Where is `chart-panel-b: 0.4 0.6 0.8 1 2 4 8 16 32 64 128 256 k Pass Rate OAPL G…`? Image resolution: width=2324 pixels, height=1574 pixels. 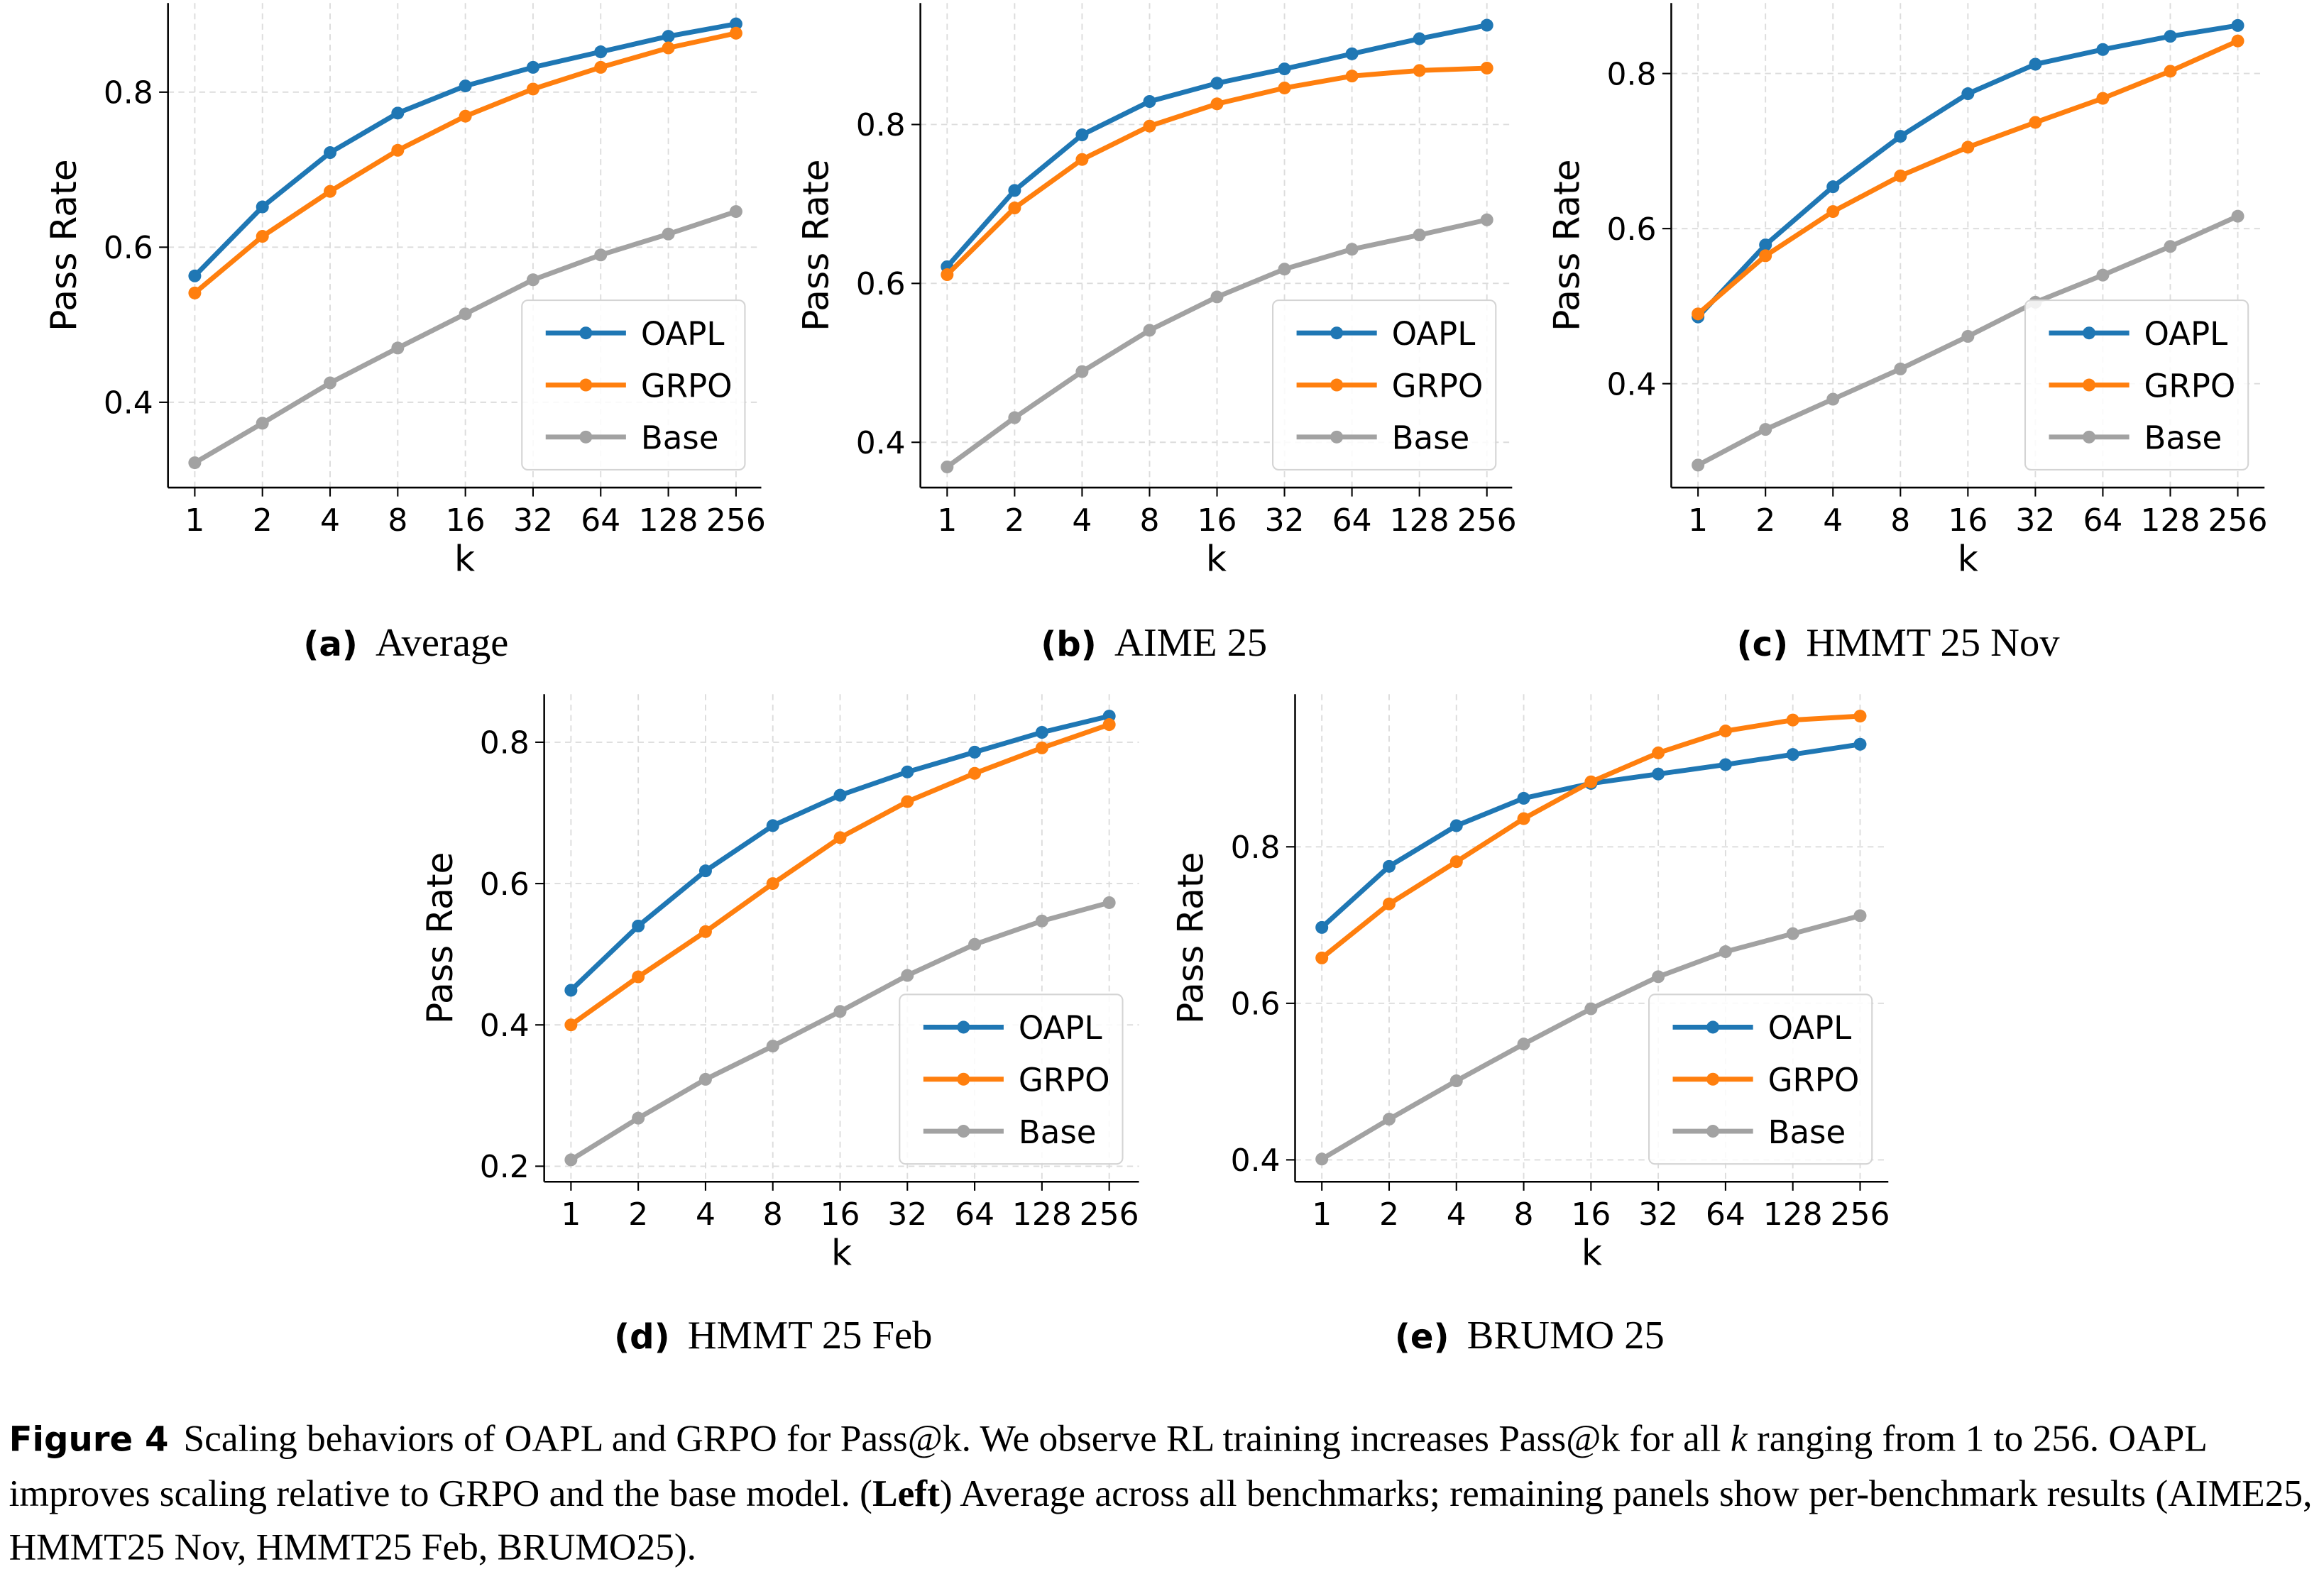
chart-panel-b: 0.4 0.6 0.8 1 2 4 8 16 32 64 128 256 k Pass Rate OAPL G… is located at coordinates (1156, 291).